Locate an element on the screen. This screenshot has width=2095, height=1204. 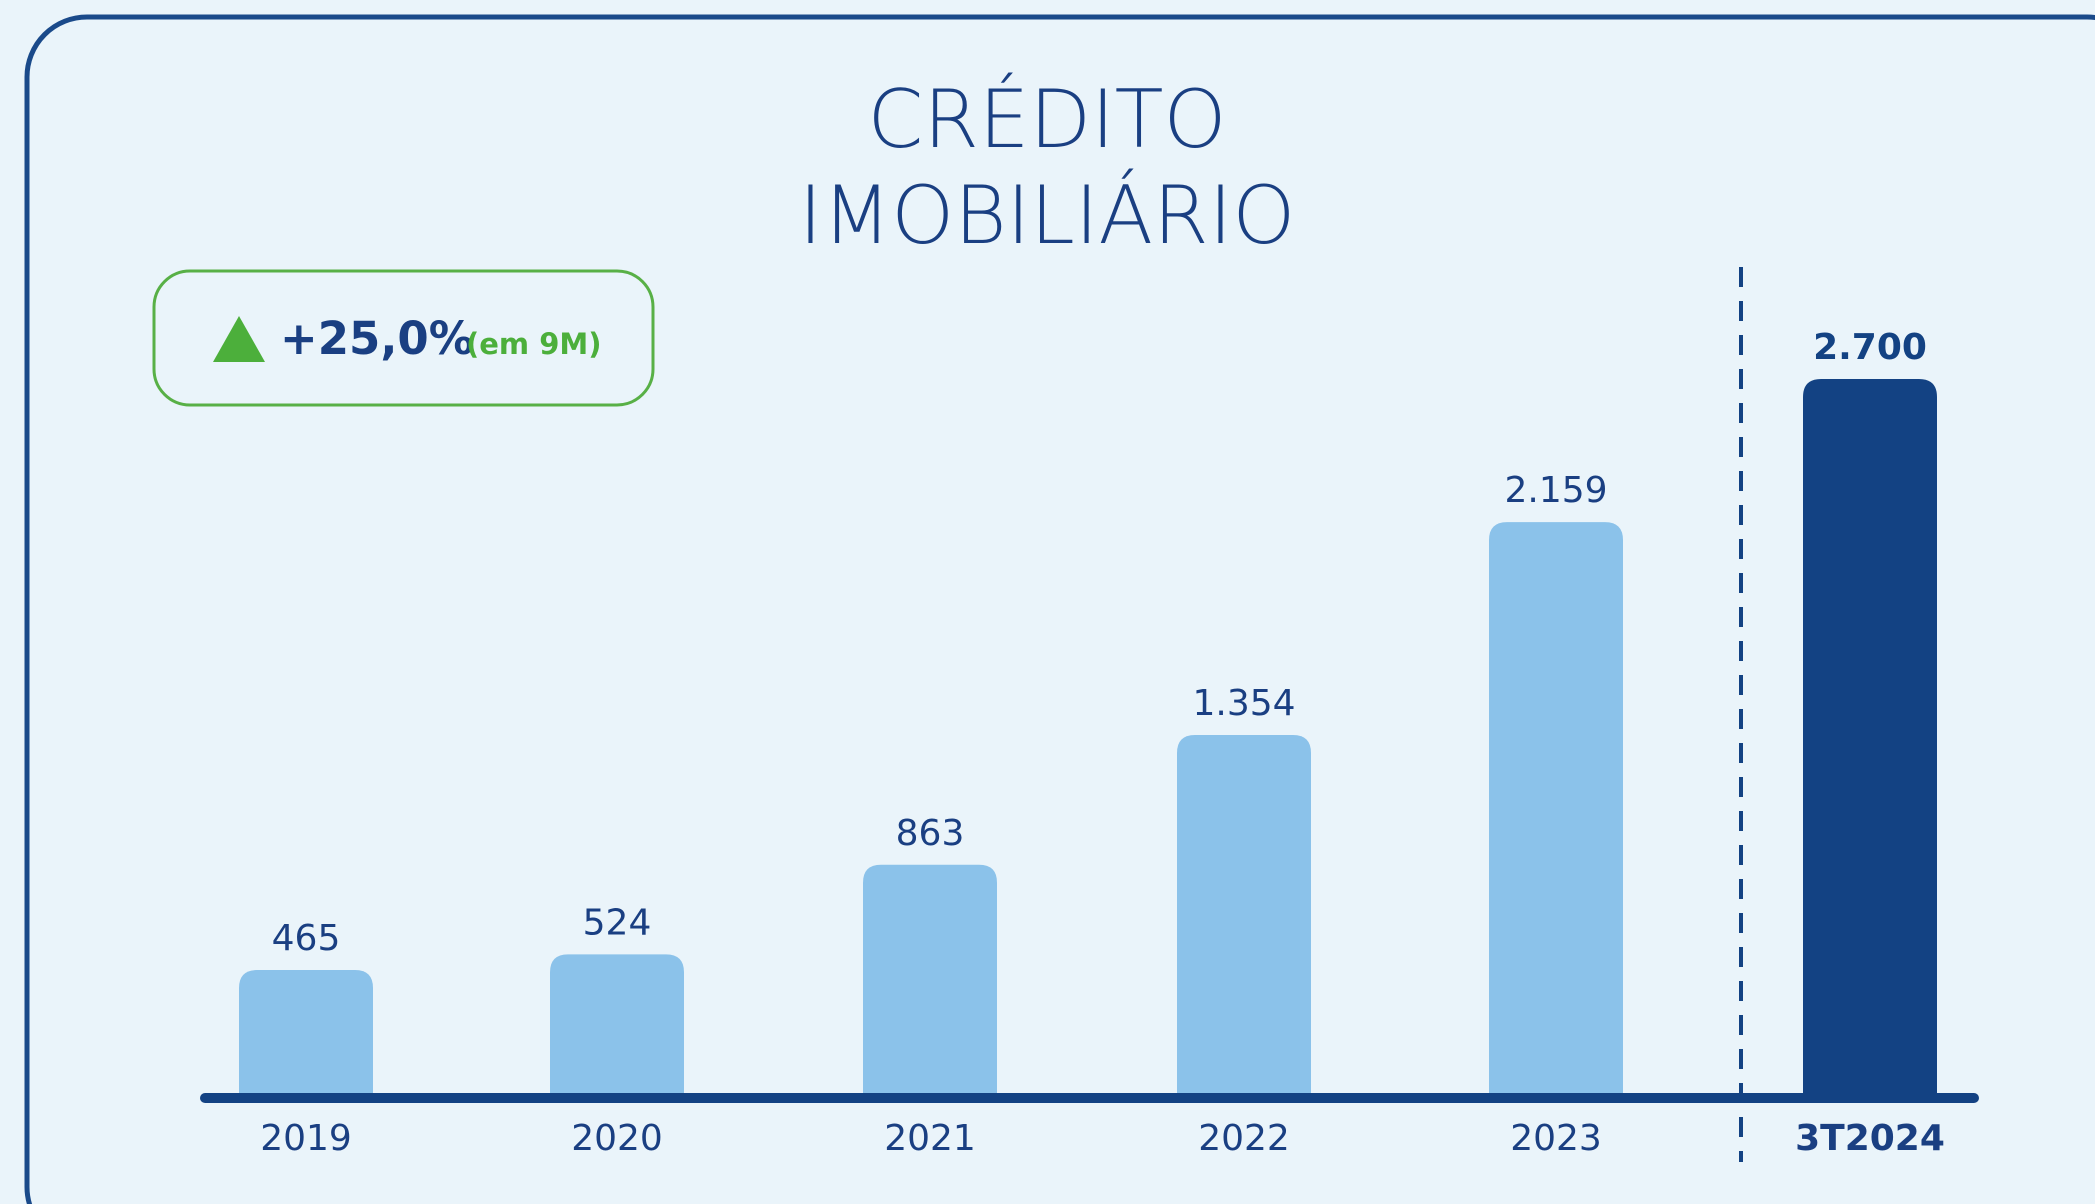
badge-text: +25,0% is located at coordinates (377, 338).